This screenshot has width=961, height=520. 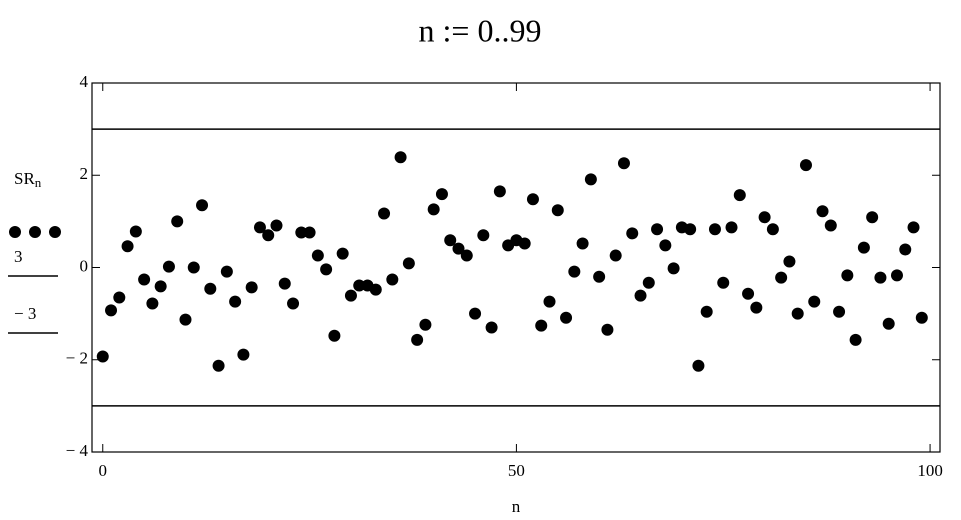 I want to click on y-axis-label: SRn, so click(x=28, y=179).